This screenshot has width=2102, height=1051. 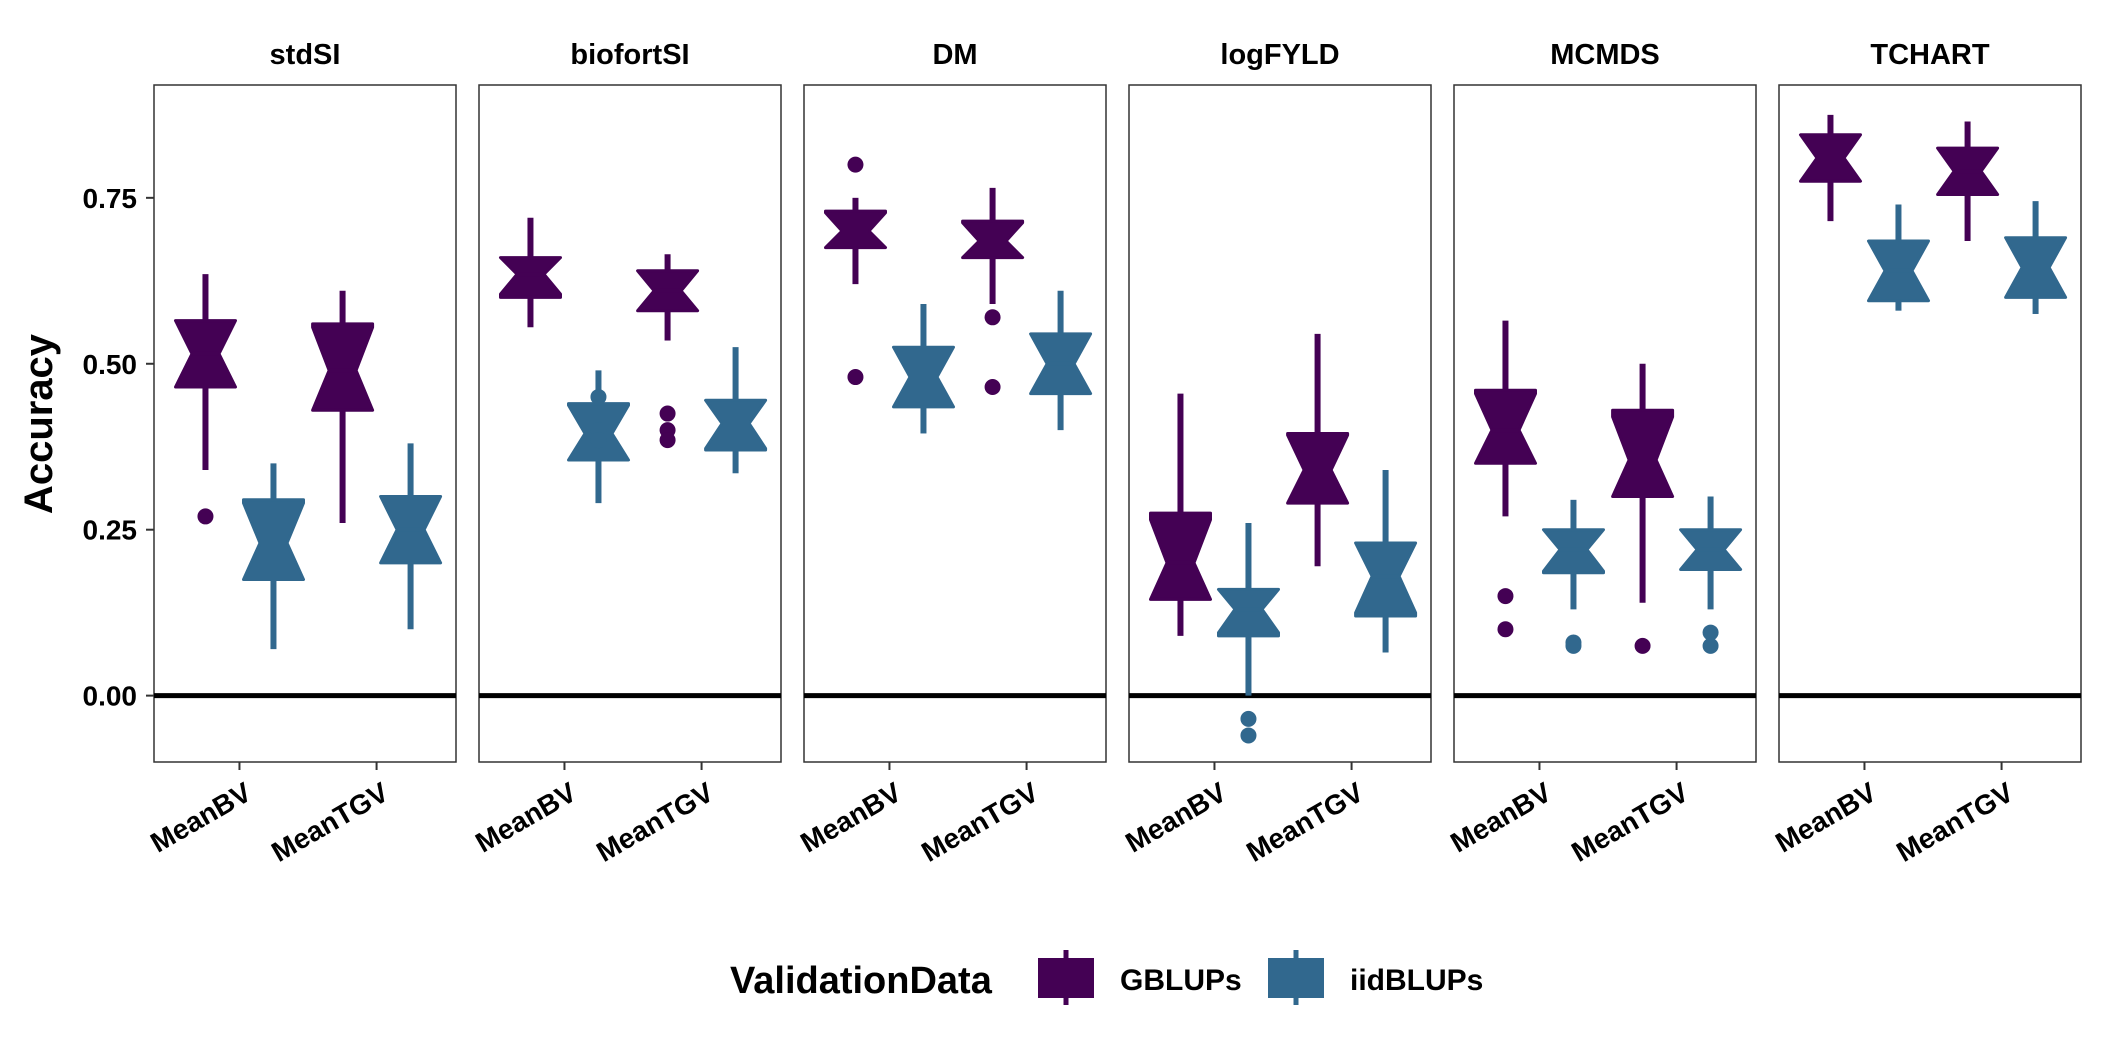 I want to click on legend-key-iidblups, so click(x=1296, y=977).